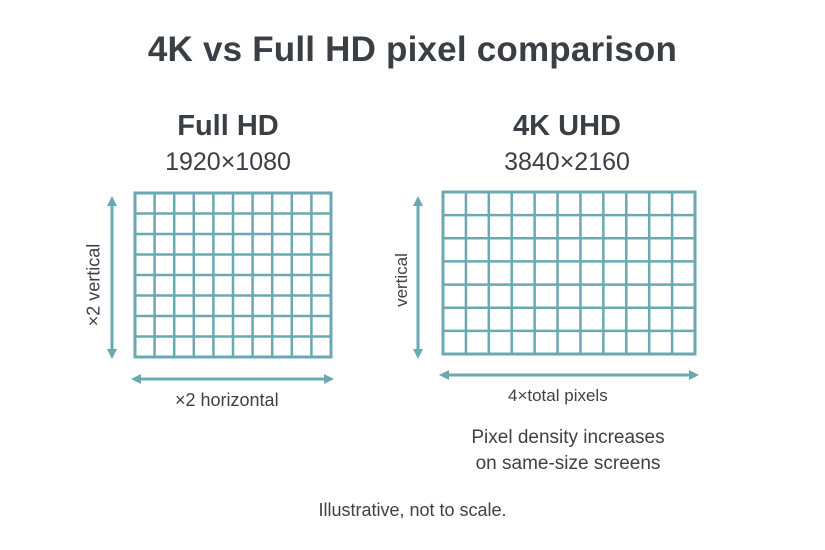  What do you see at coordinates (567, 126) in the screenshot?
I see `uhd-heading: 4K UHD` at bounding box center [567, 126].